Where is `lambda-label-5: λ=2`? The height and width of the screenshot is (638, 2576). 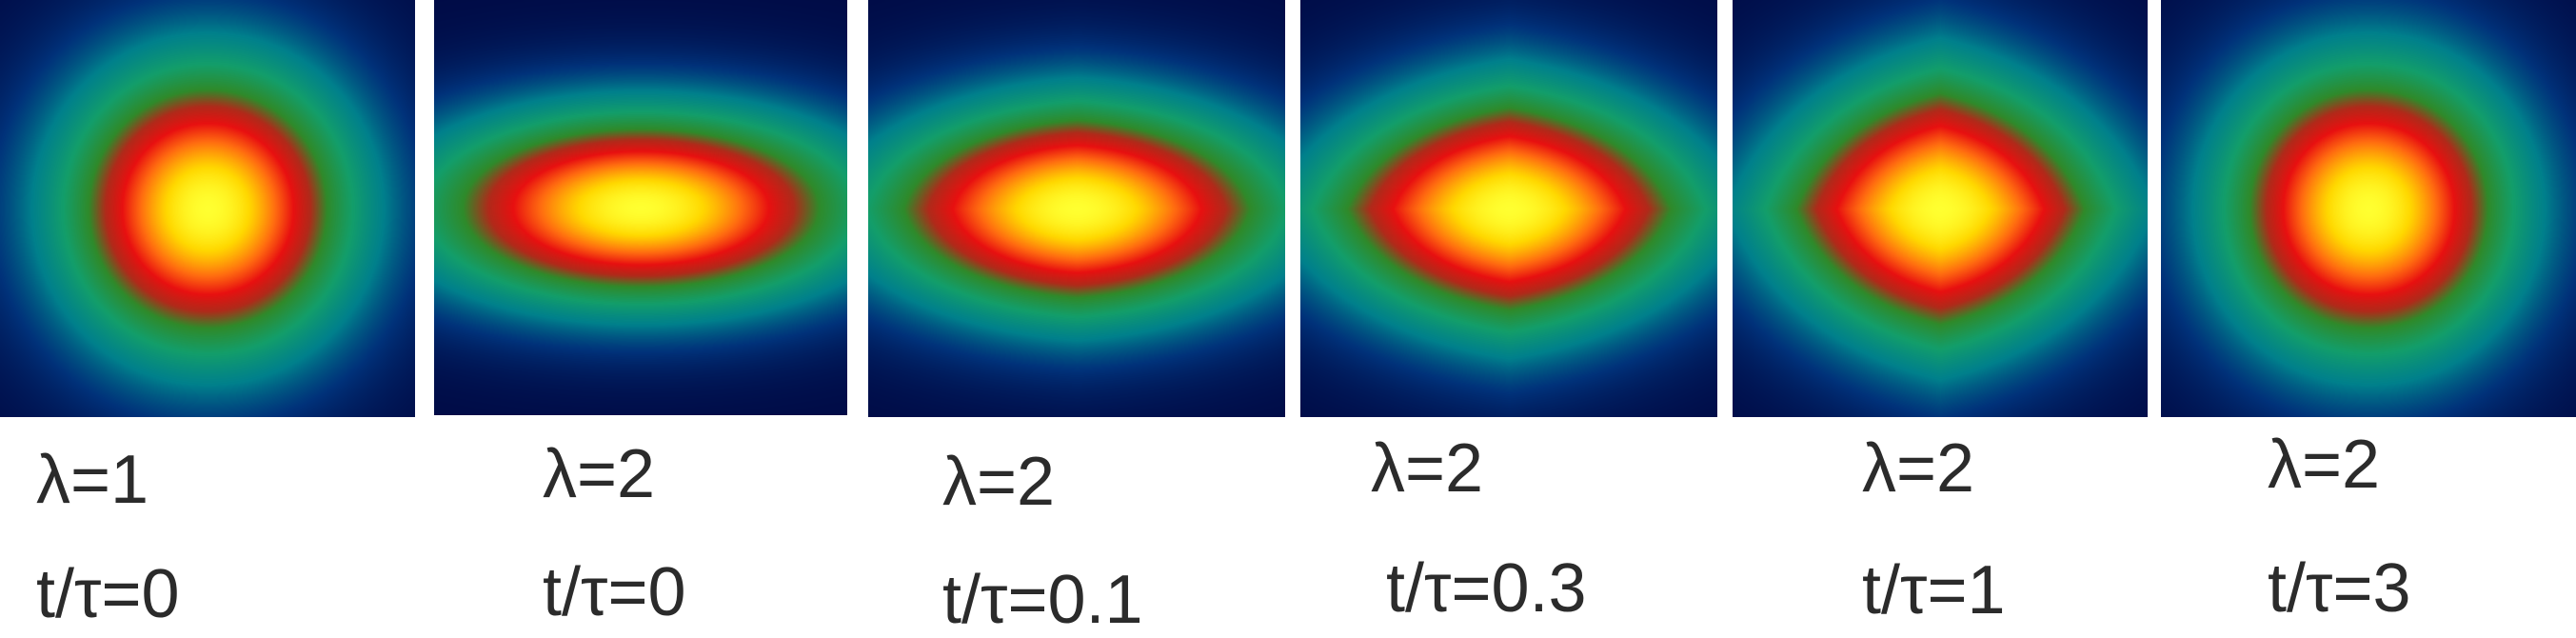 lambda-label-5: λ=2 is located at coordinates (1918, 468).